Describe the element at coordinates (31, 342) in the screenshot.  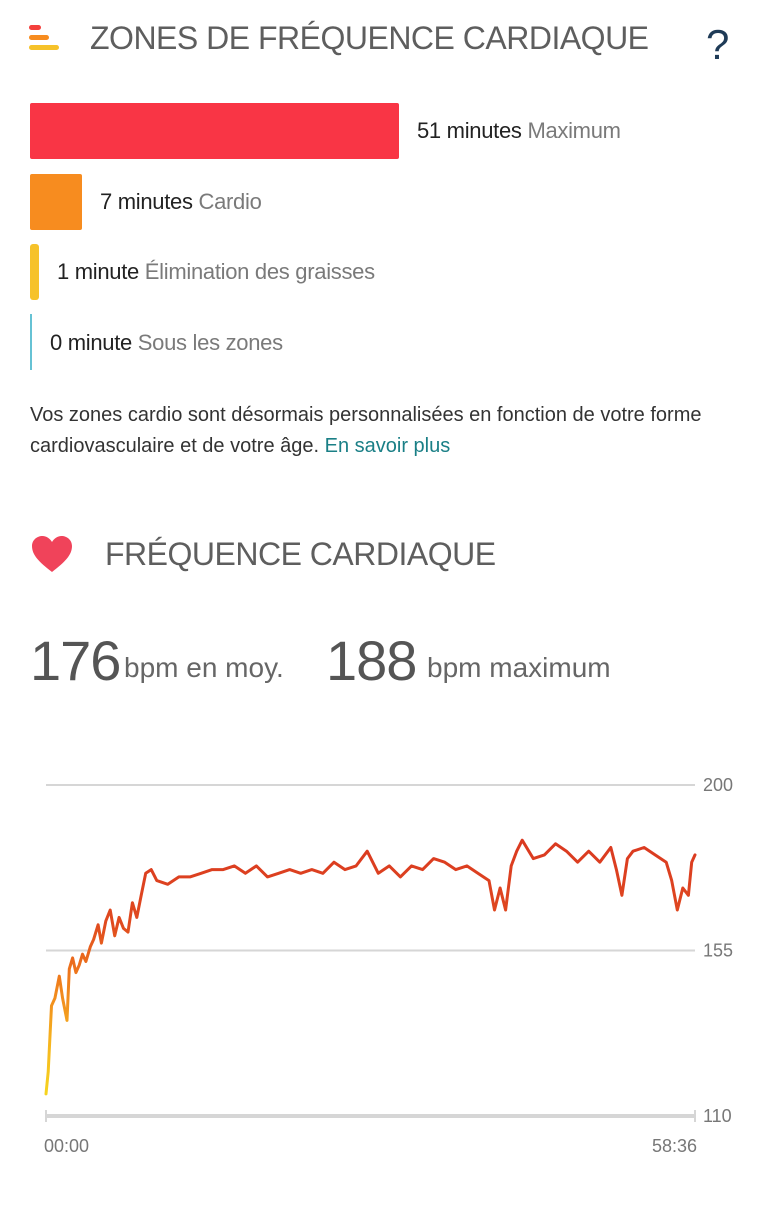
I see `zone-bar-below-zones` at that location.